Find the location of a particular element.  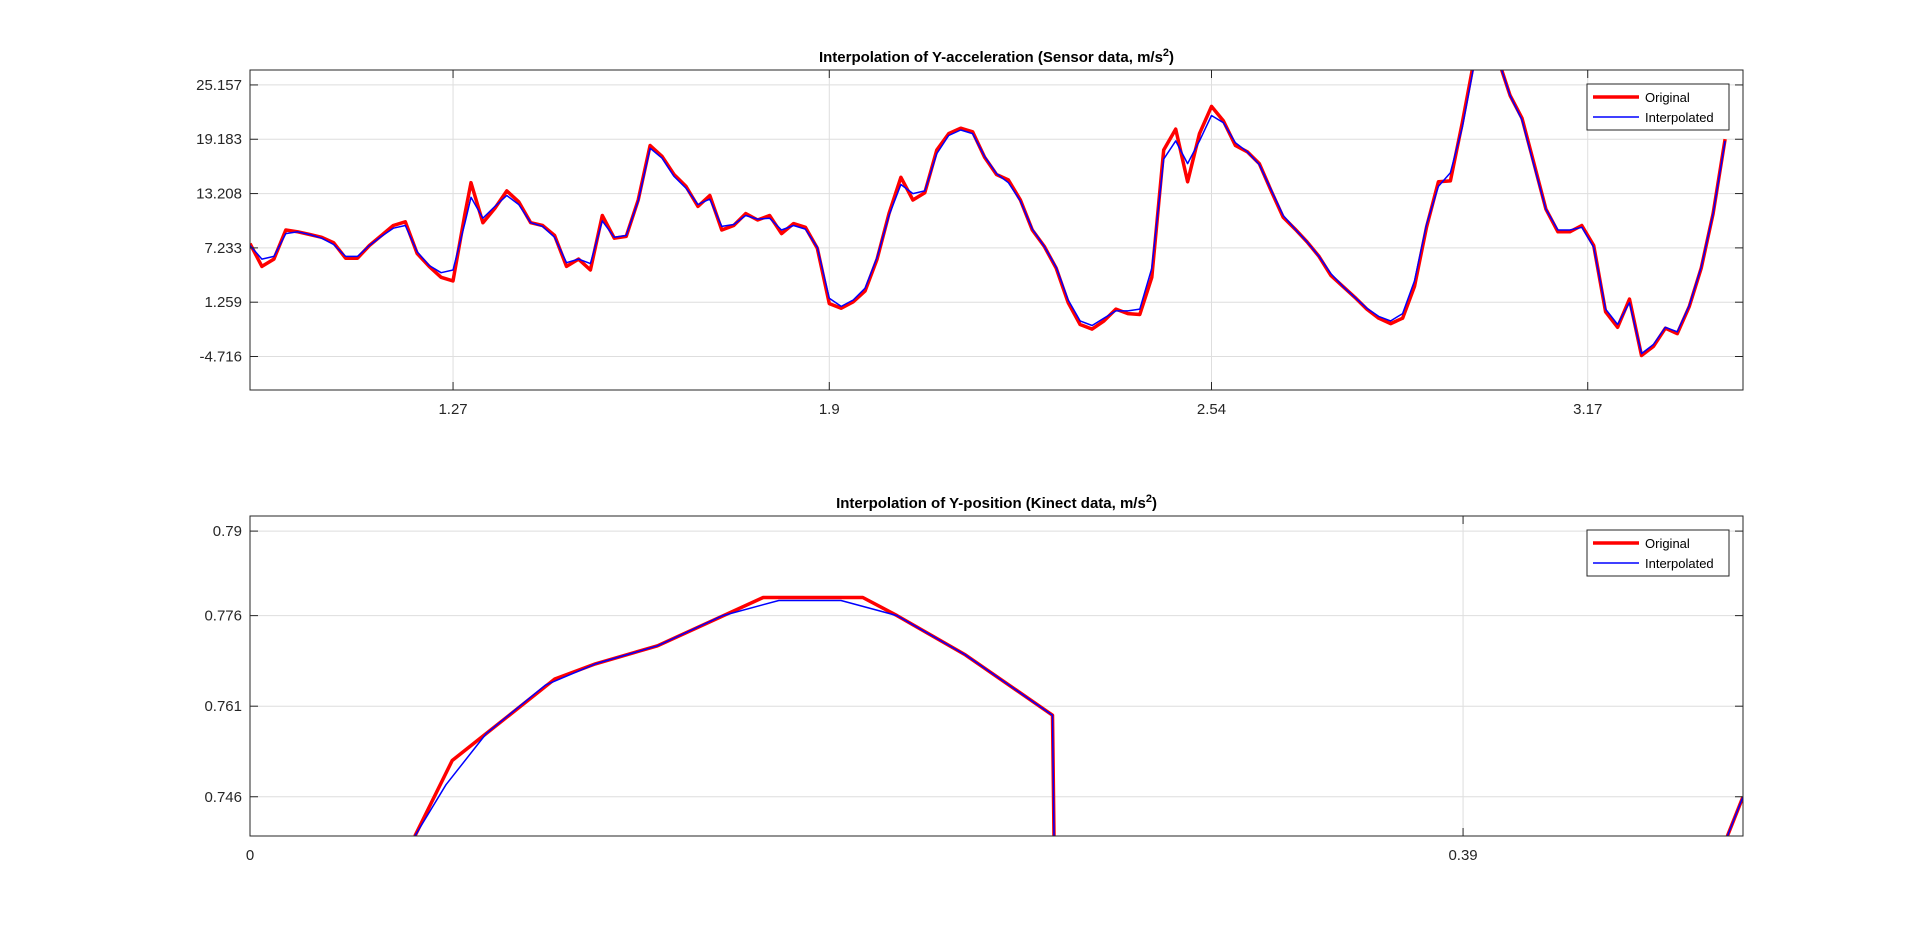

position-series-original is located at coordinates (734, 715).